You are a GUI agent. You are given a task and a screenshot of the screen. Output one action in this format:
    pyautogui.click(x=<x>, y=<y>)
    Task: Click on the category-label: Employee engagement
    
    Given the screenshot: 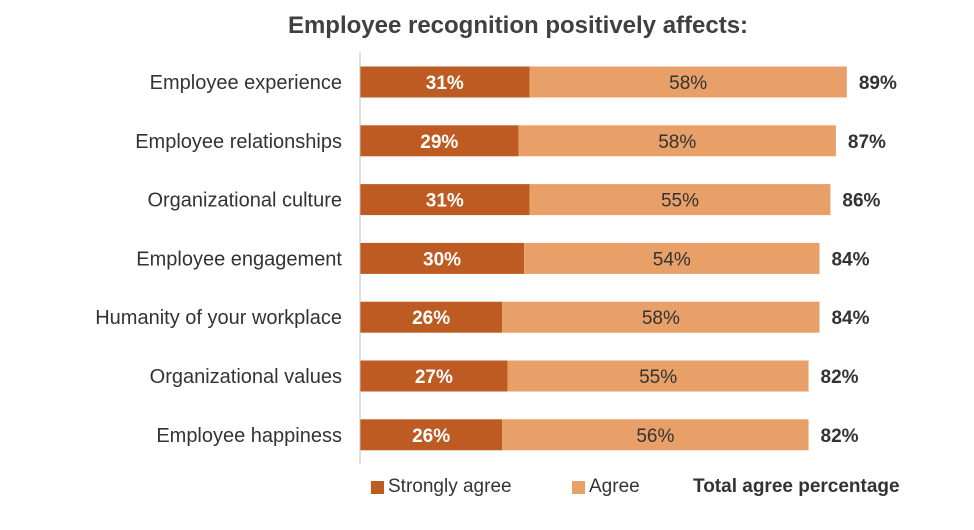 What is the action you would take?
    pyautogui.click(x=239, y=259)
    